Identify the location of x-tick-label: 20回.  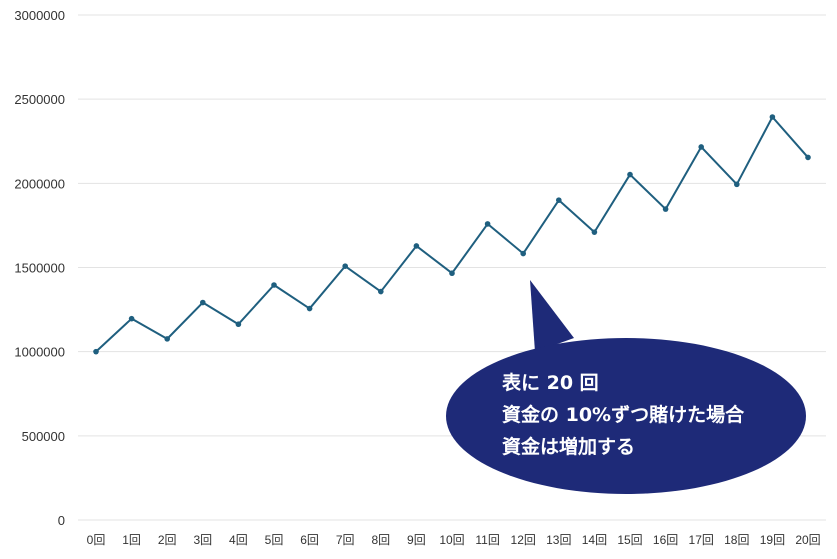
(807, 540).